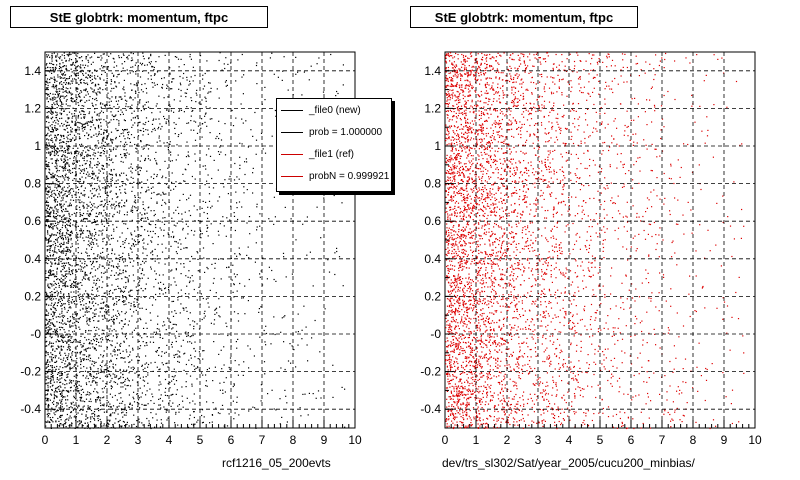 Image resolution: width=800 pixels, height=480 pixels. Describe the element at coordinates (292, 110) in the screenshot. I see `legend-swatch-file0` at that location.